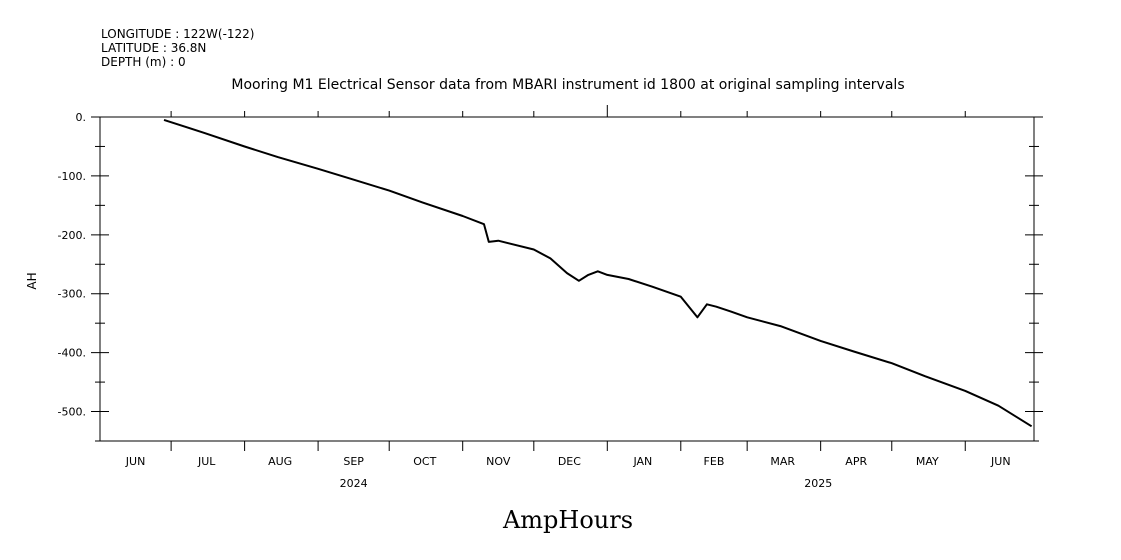 The image size is (1121, 560). Describe the element at coordinates (567, 520) in the screenshot. I see `caption: AmpHours` at that location.